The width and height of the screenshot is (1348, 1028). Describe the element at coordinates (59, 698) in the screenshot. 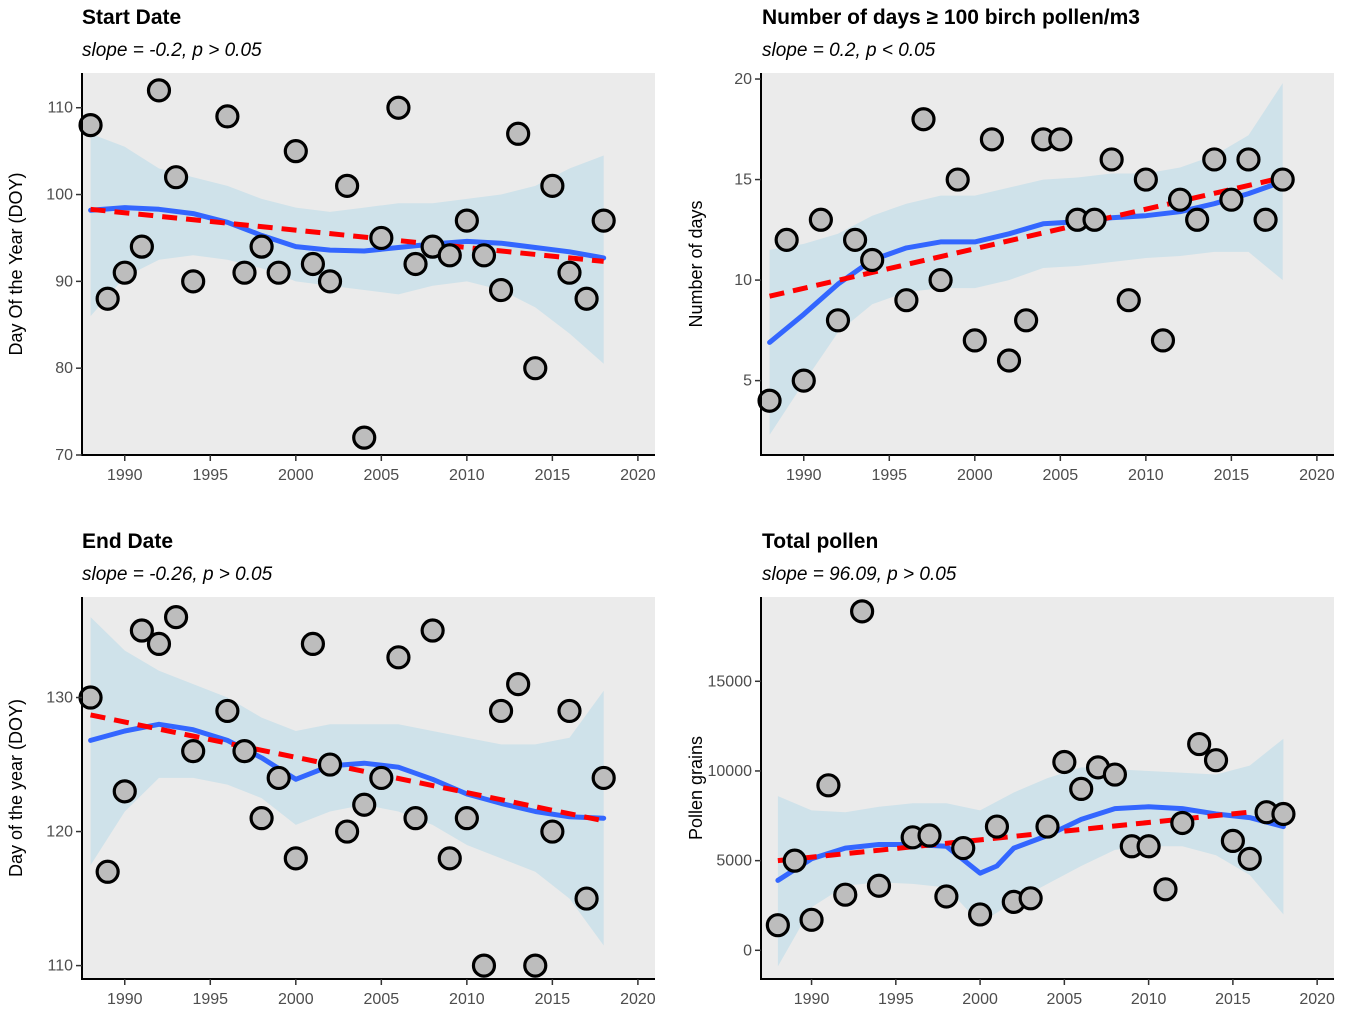

I see `y-tick-label: 130` at that location.